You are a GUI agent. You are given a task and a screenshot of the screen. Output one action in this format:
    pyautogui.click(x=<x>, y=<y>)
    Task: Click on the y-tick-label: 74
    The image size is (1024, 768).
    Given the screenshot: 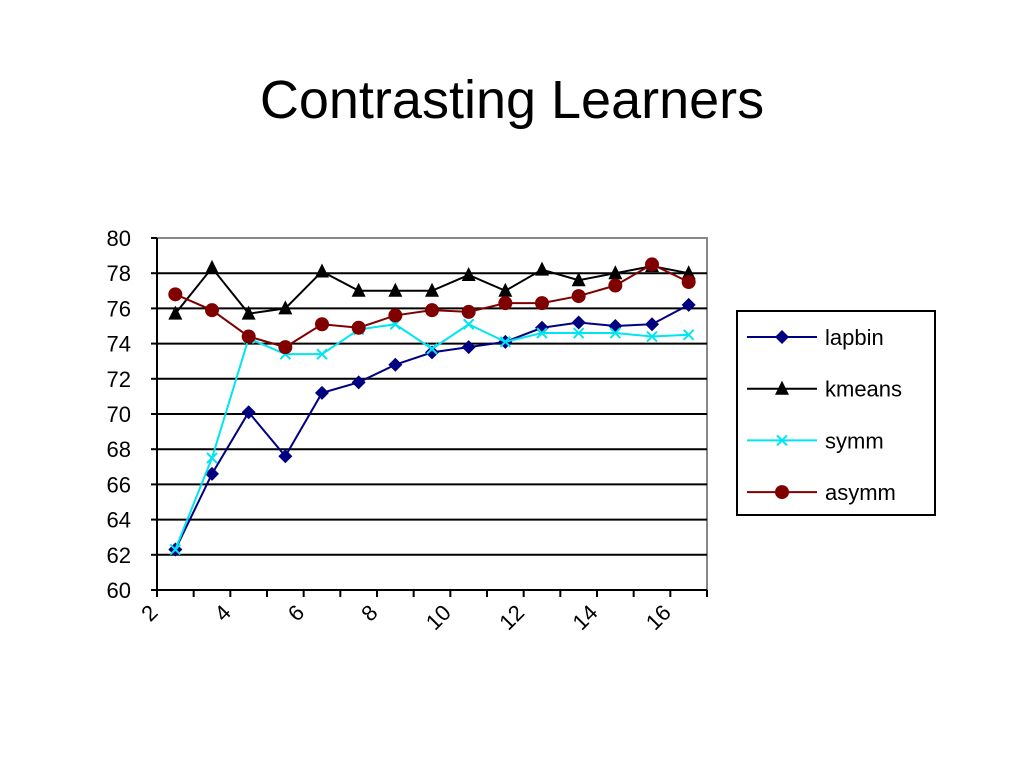 What is the action you would take?
    pyautogui.click(x=119, y=344)
    